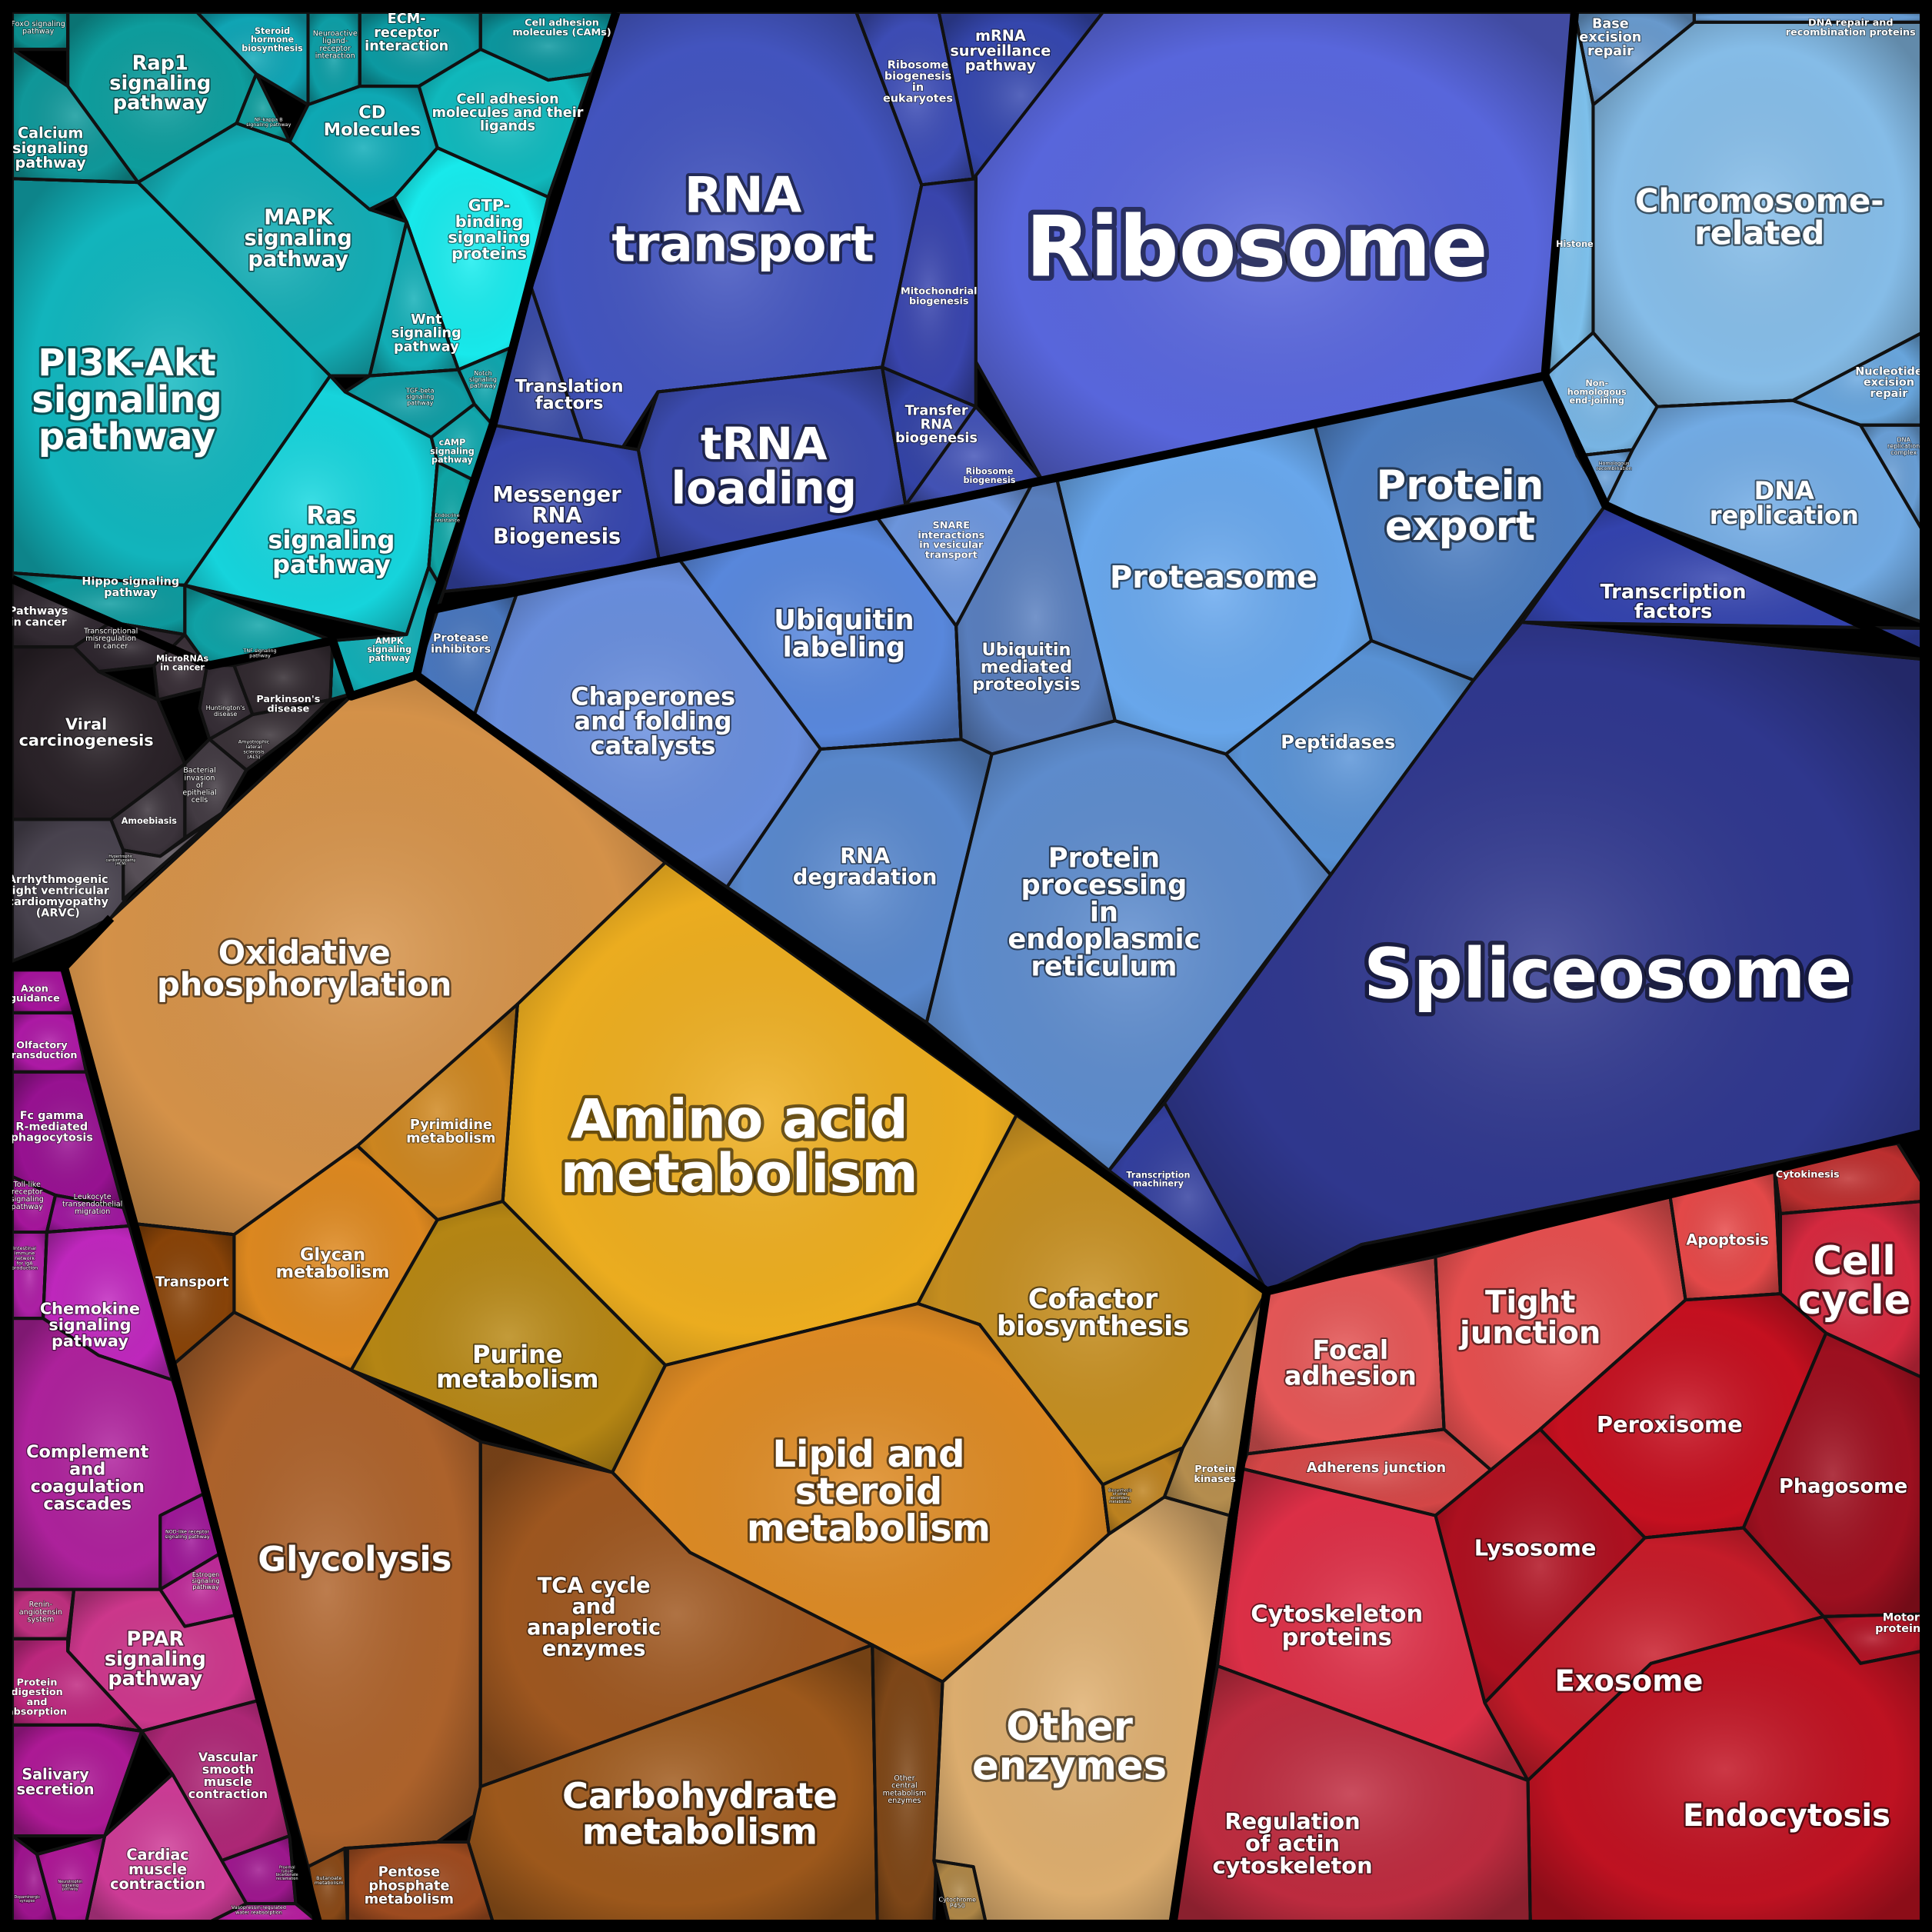 The height and width of the screenshot is (1932, 1932). Describe the element at coordinates (594, 1586) in the screenshot. I see `label-line: TCA cycle` at that location.